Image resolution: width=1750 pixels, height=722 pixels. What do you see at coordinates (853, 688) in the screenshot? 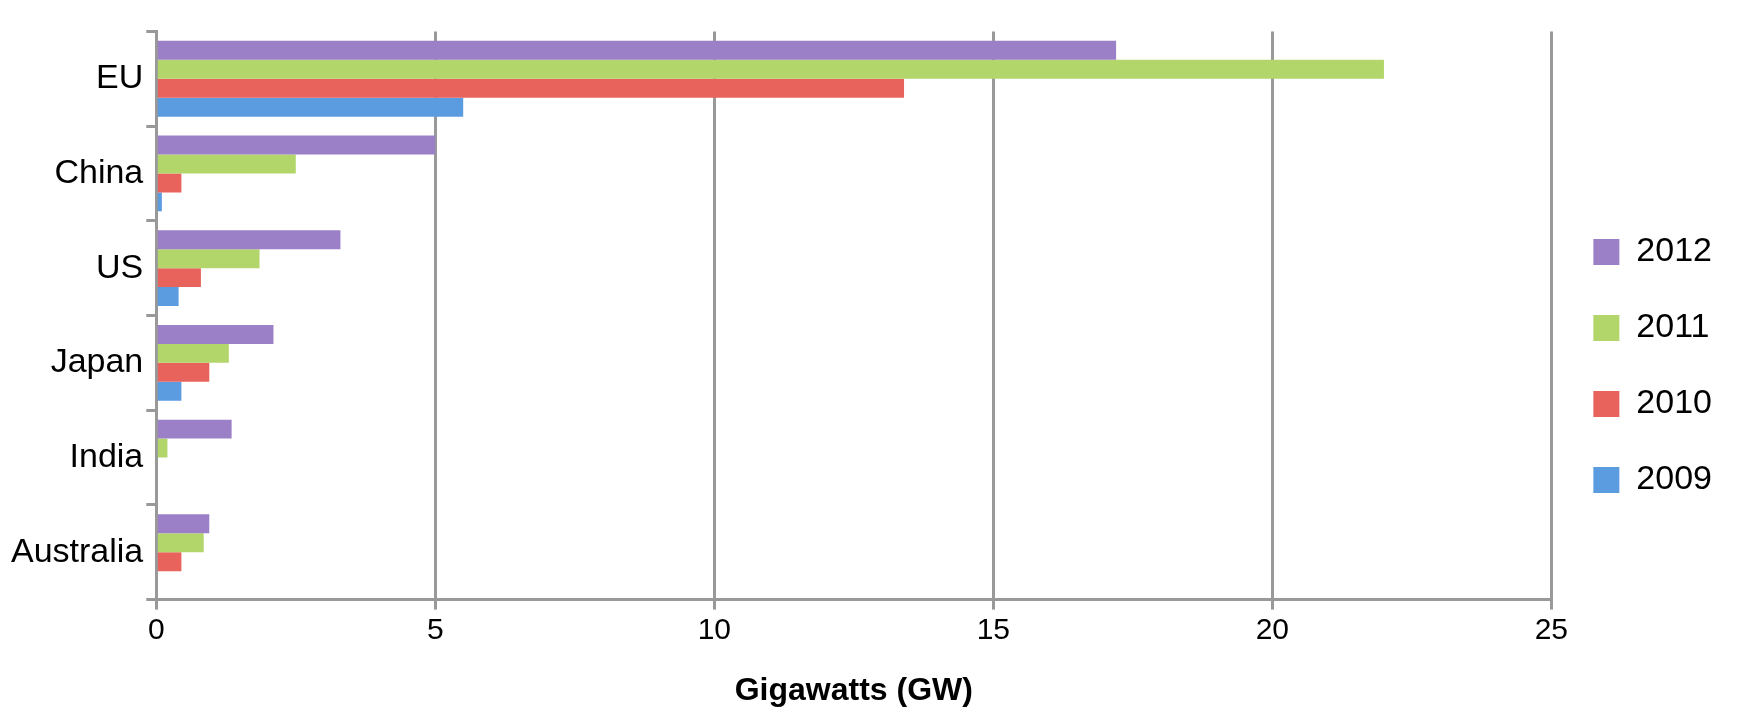
I see `x-axis-title: Gigawatts (GW)` at bounding box center [853, 688].